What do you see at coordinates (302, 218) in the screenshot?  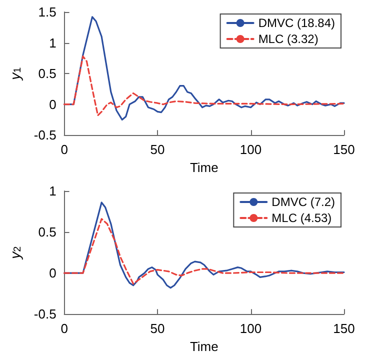 I see `legend-label: MLC (4.53)` at bounding box center [302, 218].